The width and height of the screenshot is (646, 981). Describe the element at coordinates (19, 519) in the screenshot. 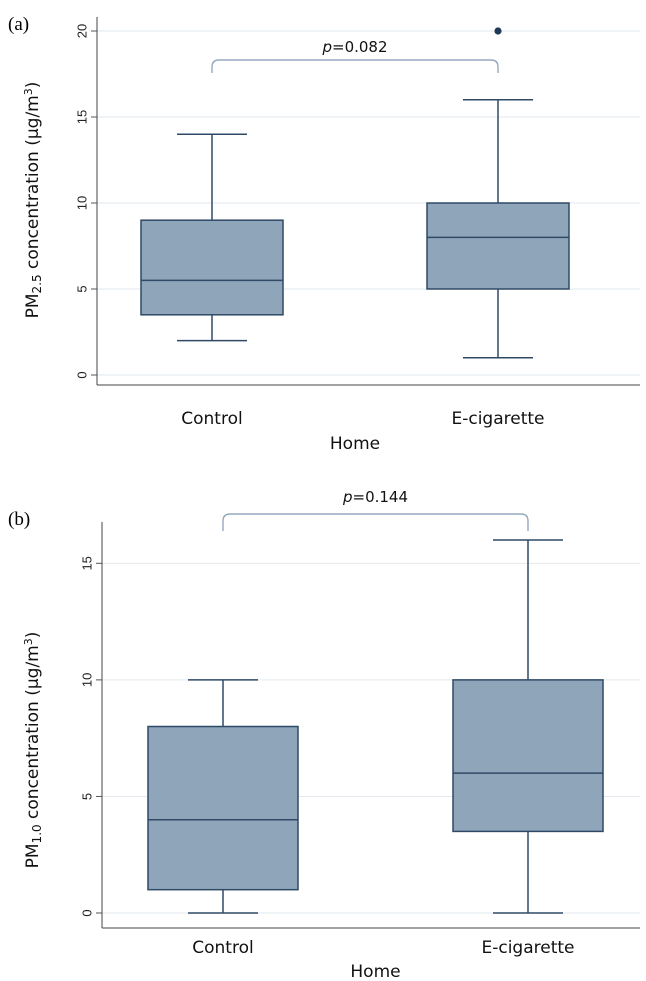

I see `panel-label: (b)` at that location.